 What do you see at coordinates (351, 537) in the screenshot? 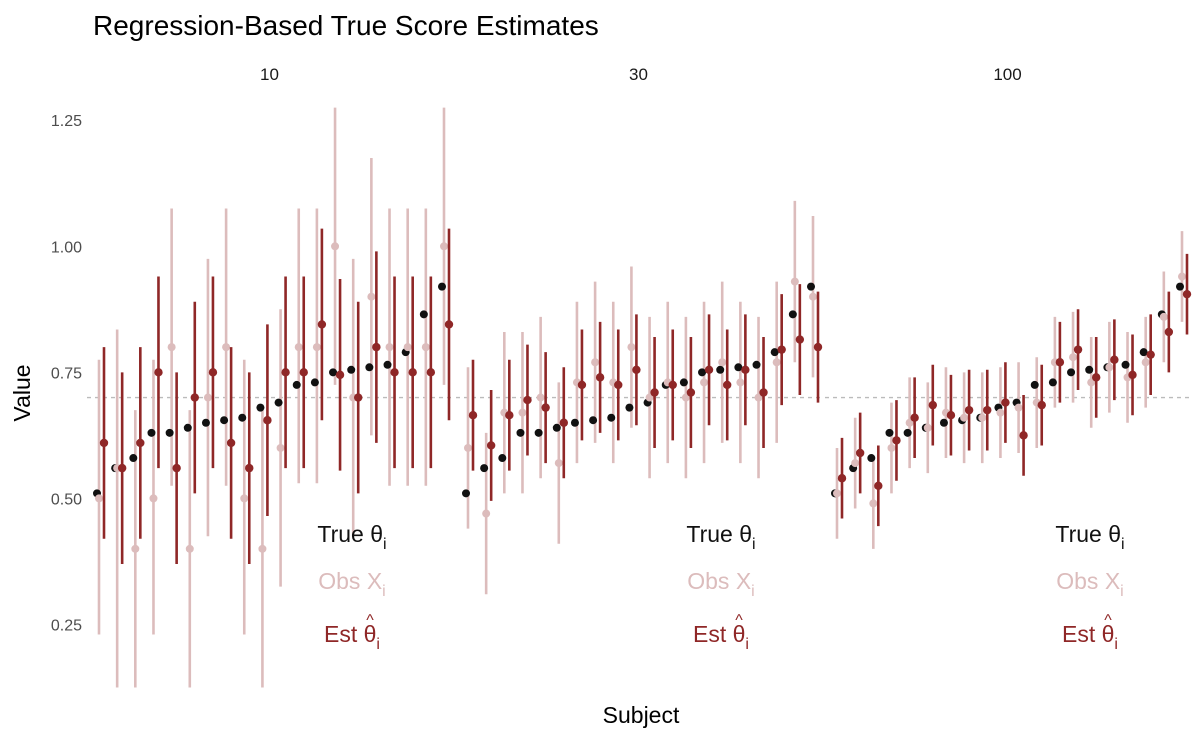
I see `legend-true: True θi` at bounding box center [351, 537].